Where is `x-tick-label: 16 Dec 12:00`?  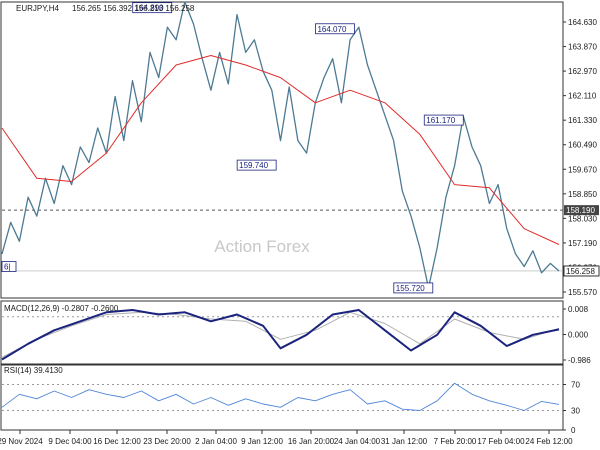
x-tick-label: 16 Dec 12:00 is located at coordinates (117, 441).